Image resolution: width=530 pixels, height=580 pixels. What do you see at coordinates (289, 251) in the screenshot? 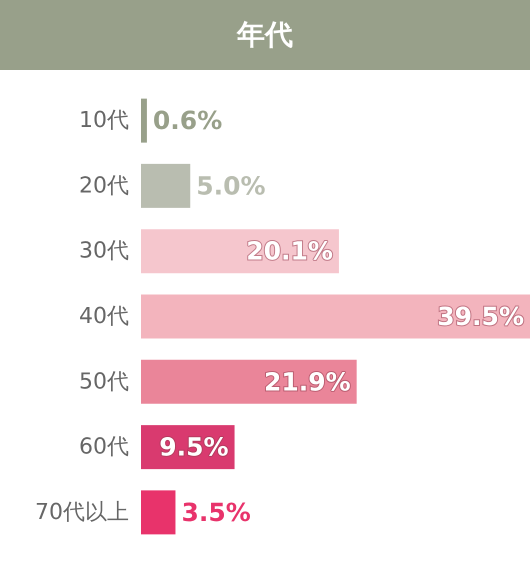
I see `data-label: 20.1%` at bounding box center [289, 251].